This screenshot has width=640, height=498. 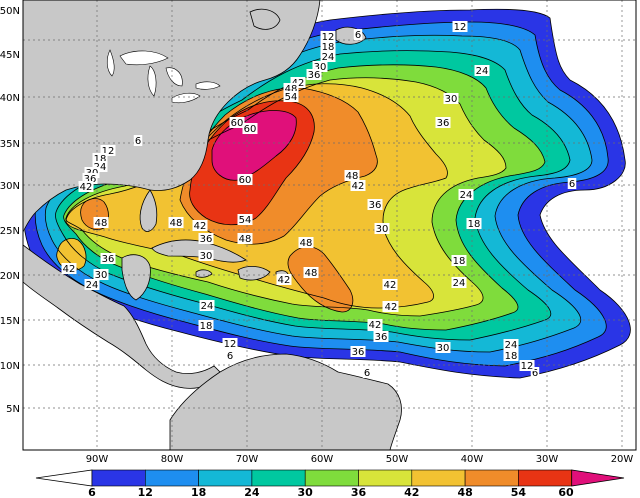 I want to click on colorbar-label: 54, so click(x=519, y=492).